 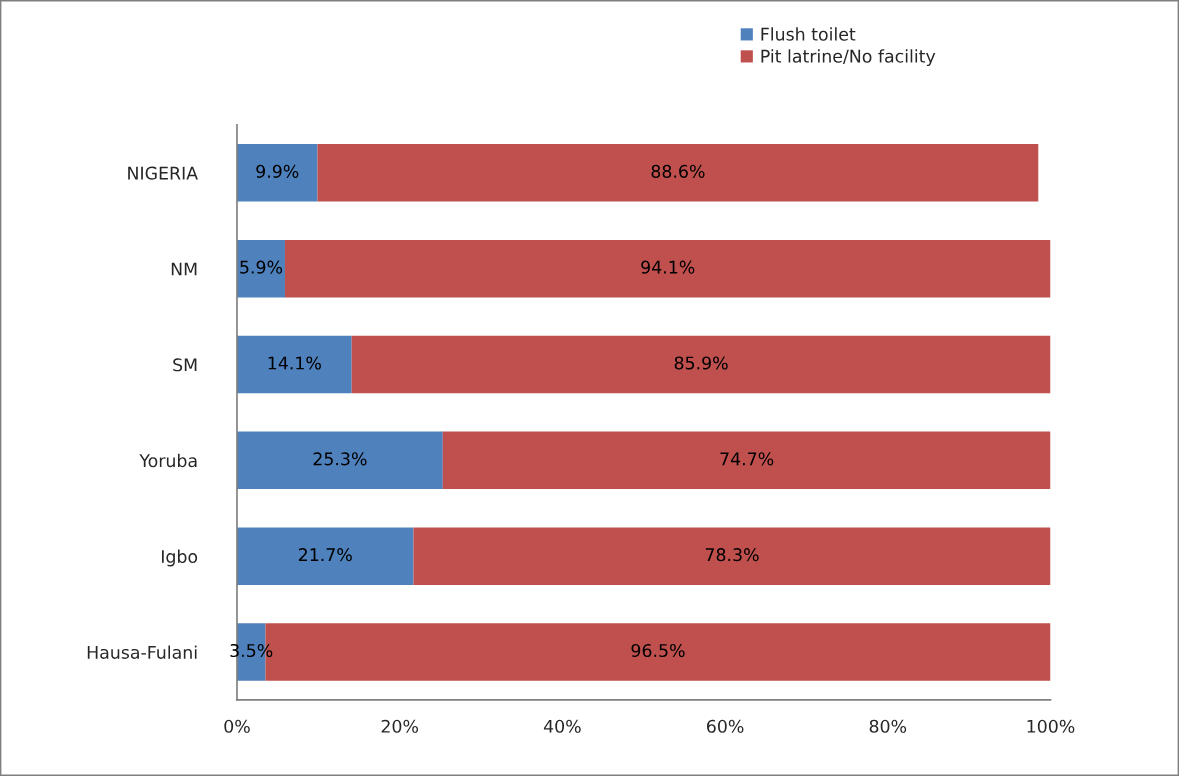 What do you see at coordinates (237, 726) in the screenshot?
I see `x-tick-label: 0%` at bounding box center [237, 726].